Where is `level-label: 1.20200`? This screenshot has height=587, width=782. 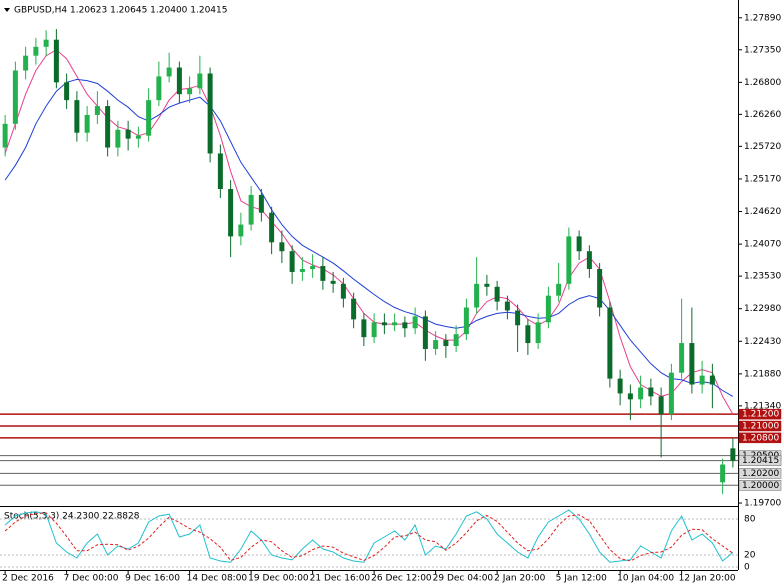 level-label: 1.20200 is located at coordinates (760, 474).